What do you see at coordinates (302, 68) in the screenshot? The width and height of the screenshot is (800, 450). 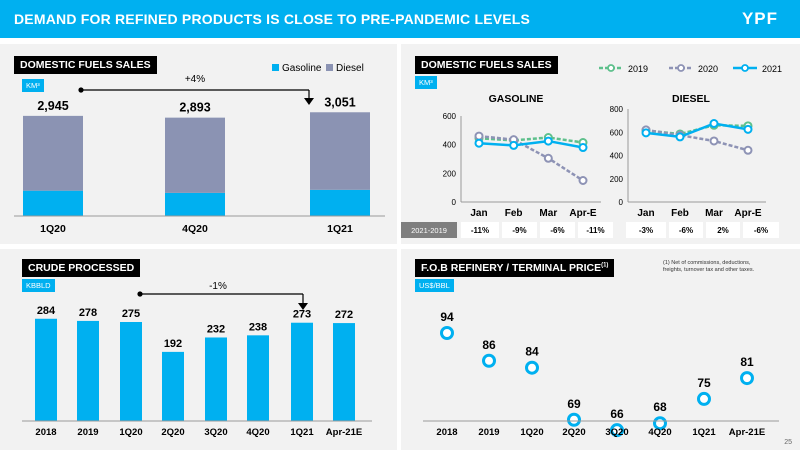 I see `legend-gasoline-label: Gasoline` at bounding box center [302, 68].